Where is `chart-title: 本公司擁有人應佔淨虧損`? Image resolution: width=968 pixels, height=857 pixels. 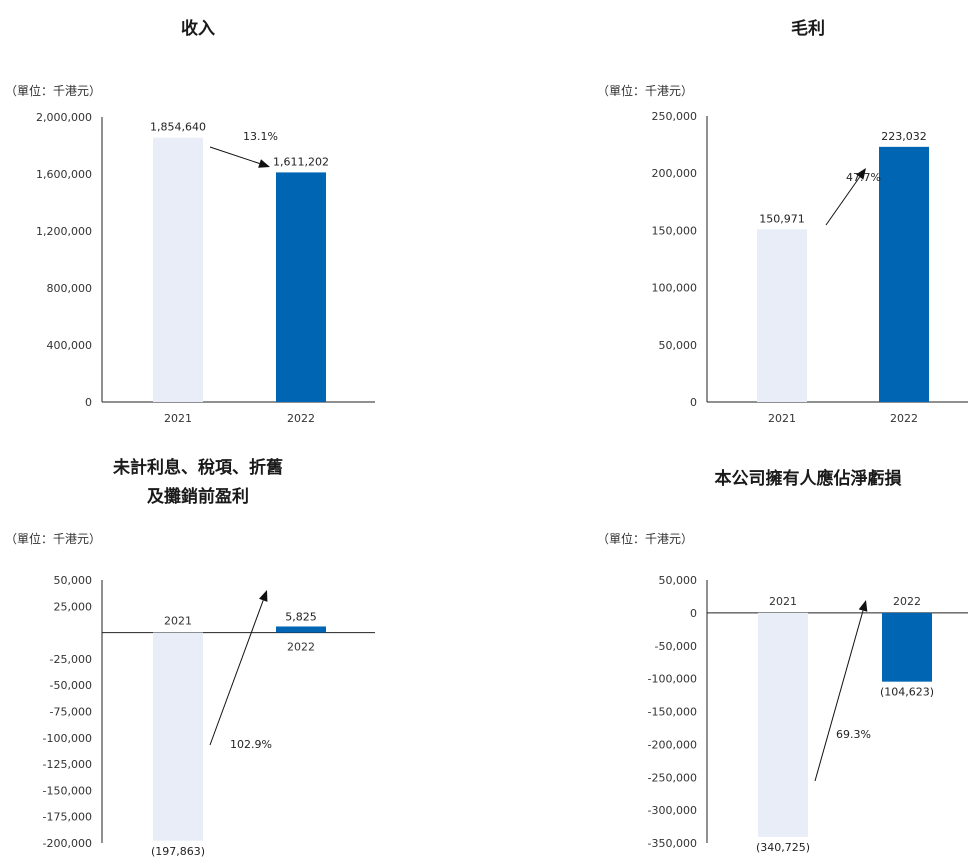
chart-title: 本公司擁有人應佔淨虧損 is located at coordinates (809, 478).